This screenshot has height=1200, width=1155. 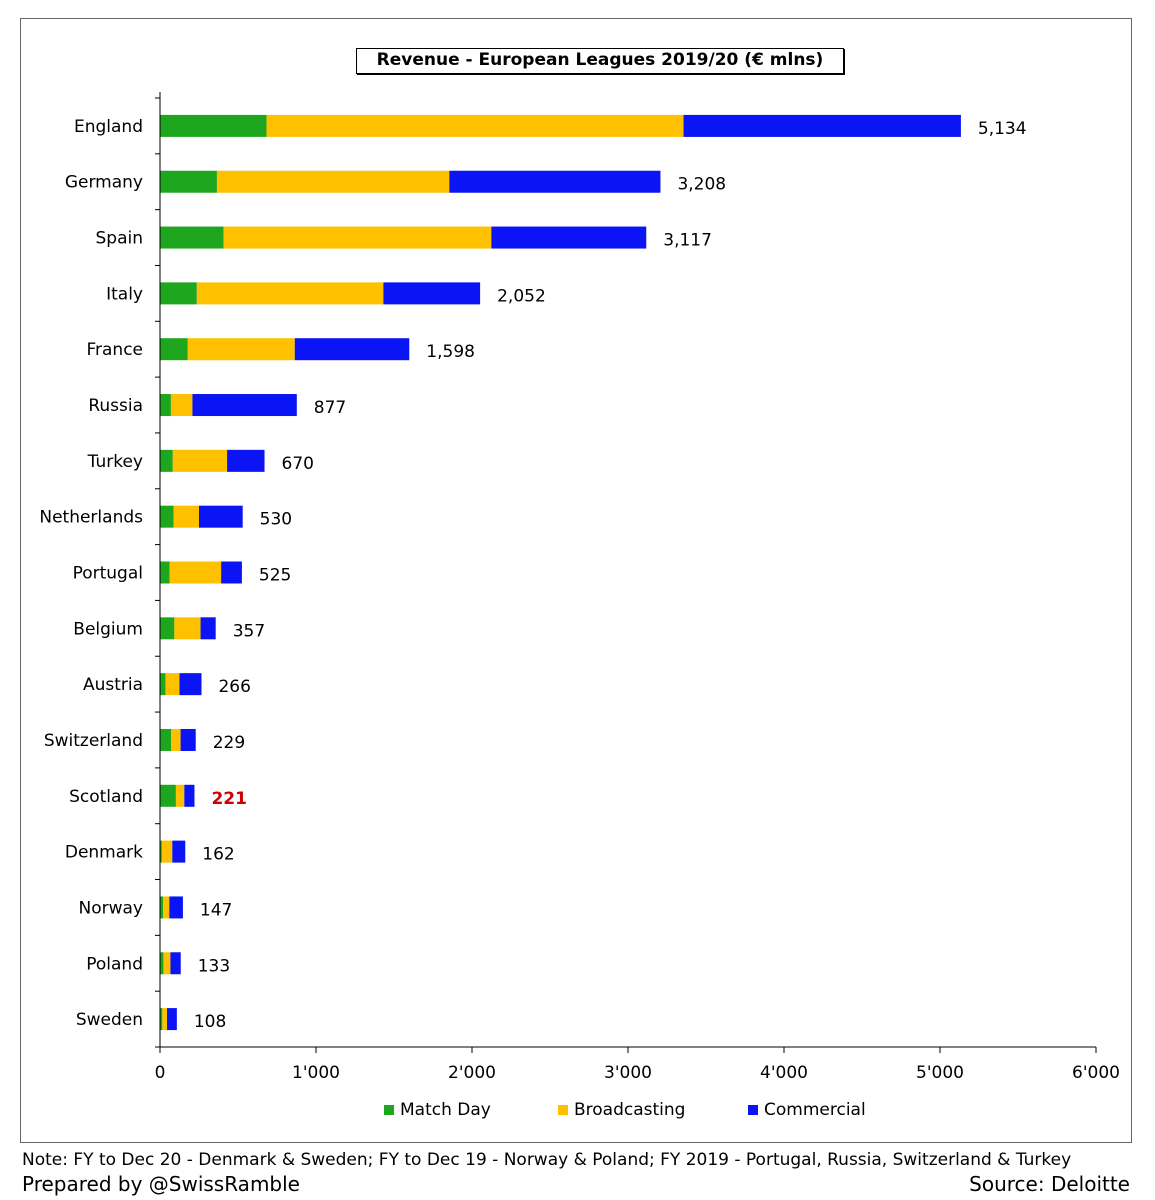 I want to click on legend-item-match-day: Match Day, so click(x=437, y=1110).